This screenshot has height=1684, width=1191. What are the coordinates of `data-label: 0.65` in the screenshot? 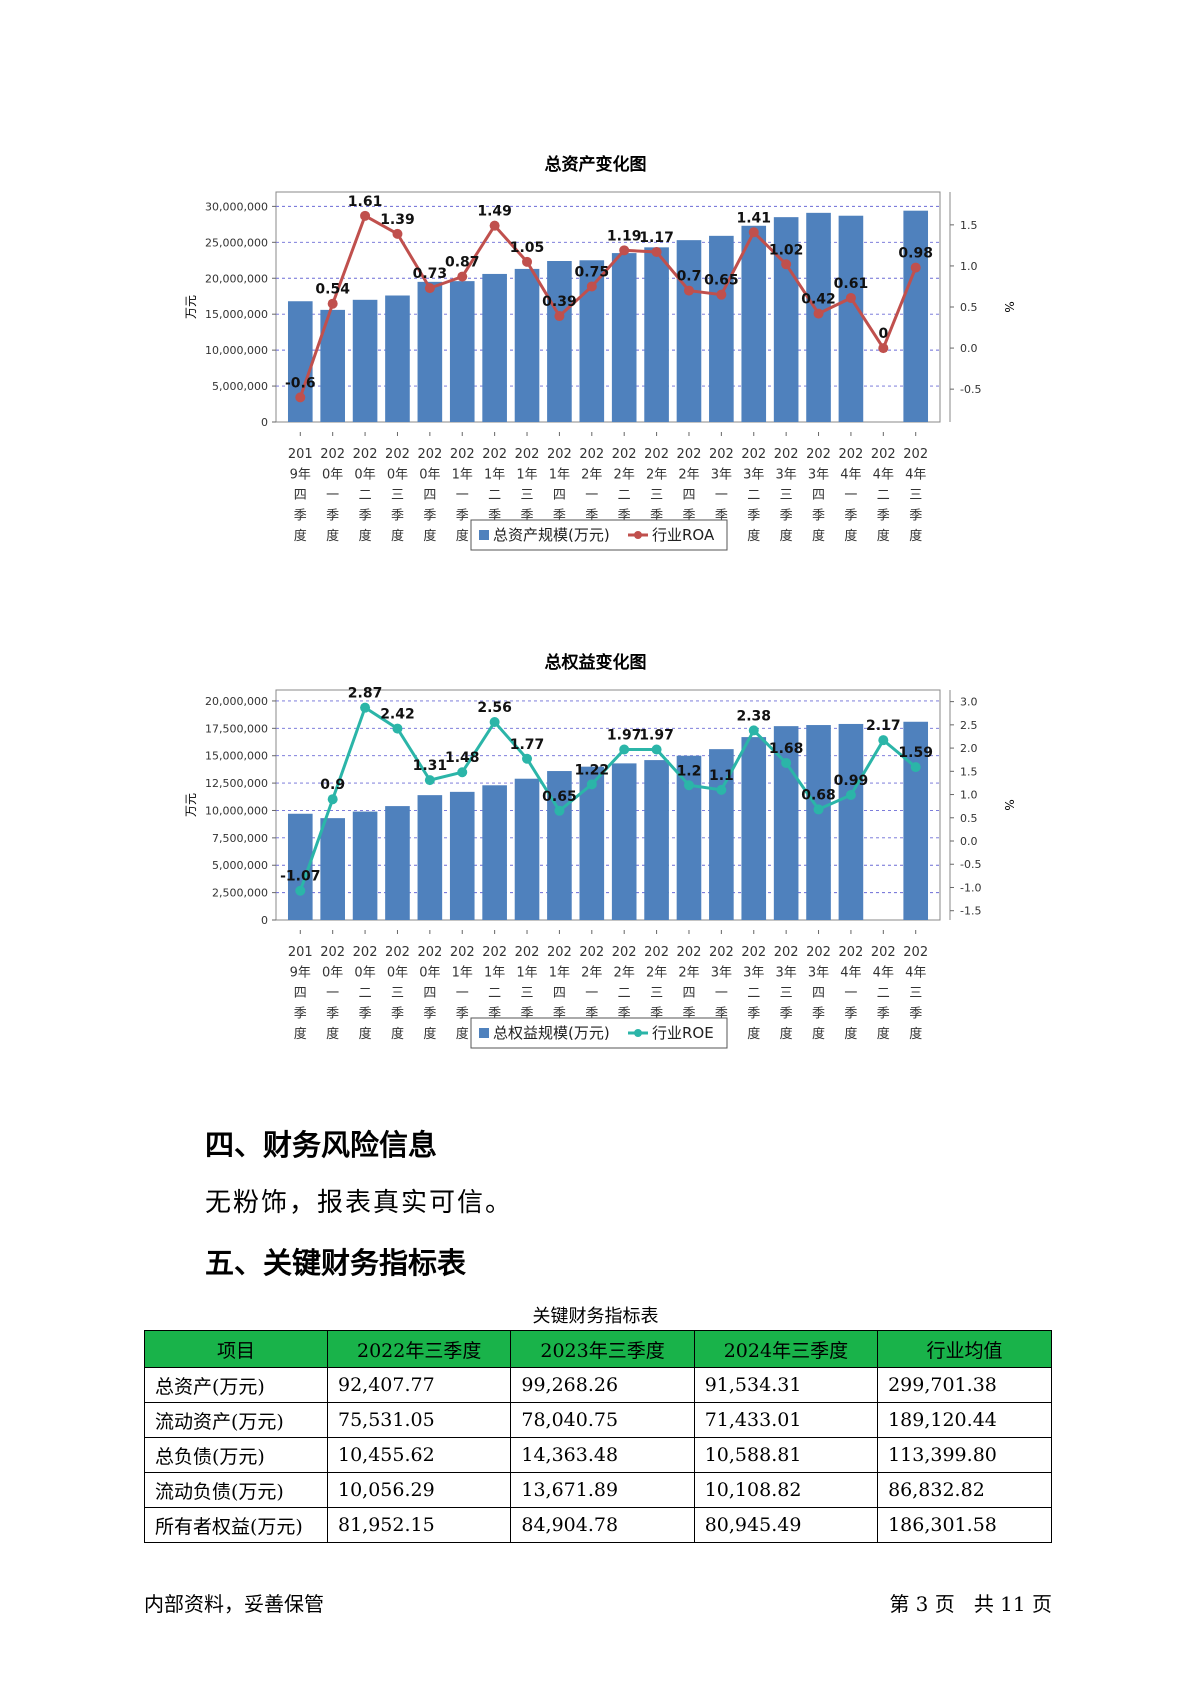 It's located at (721, 281).